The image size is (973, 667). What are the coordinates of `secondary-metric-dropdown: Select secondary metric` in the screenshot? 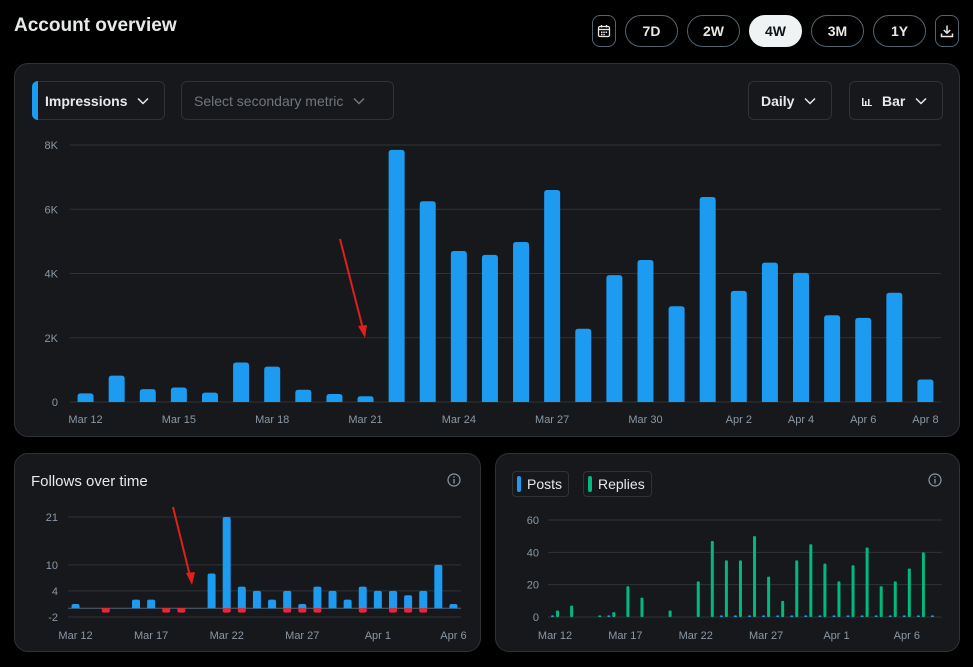 It's located at (287, 100).